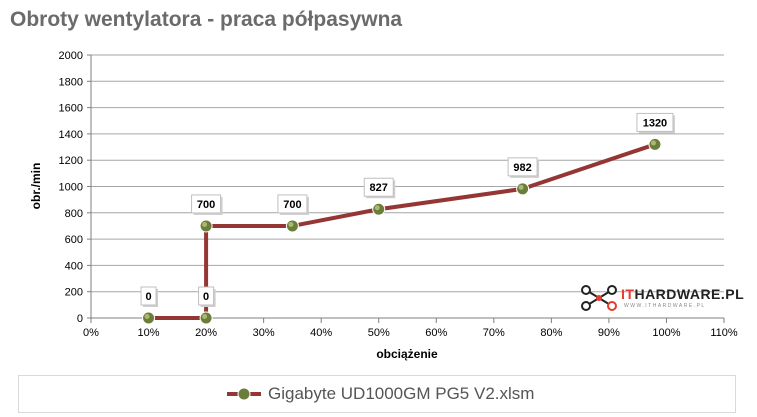  I want to click on data-label: 982, so click(522, 168).